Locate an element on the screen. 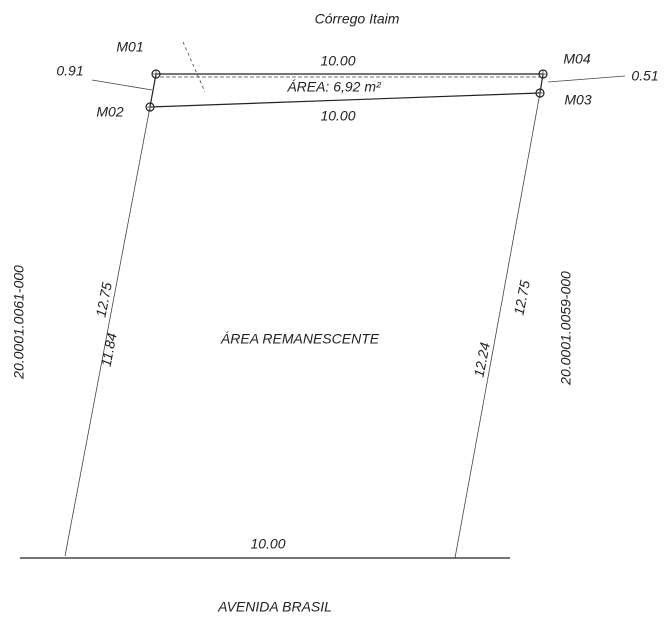  dimension: 11.84 is located at coordinates (109, 349).